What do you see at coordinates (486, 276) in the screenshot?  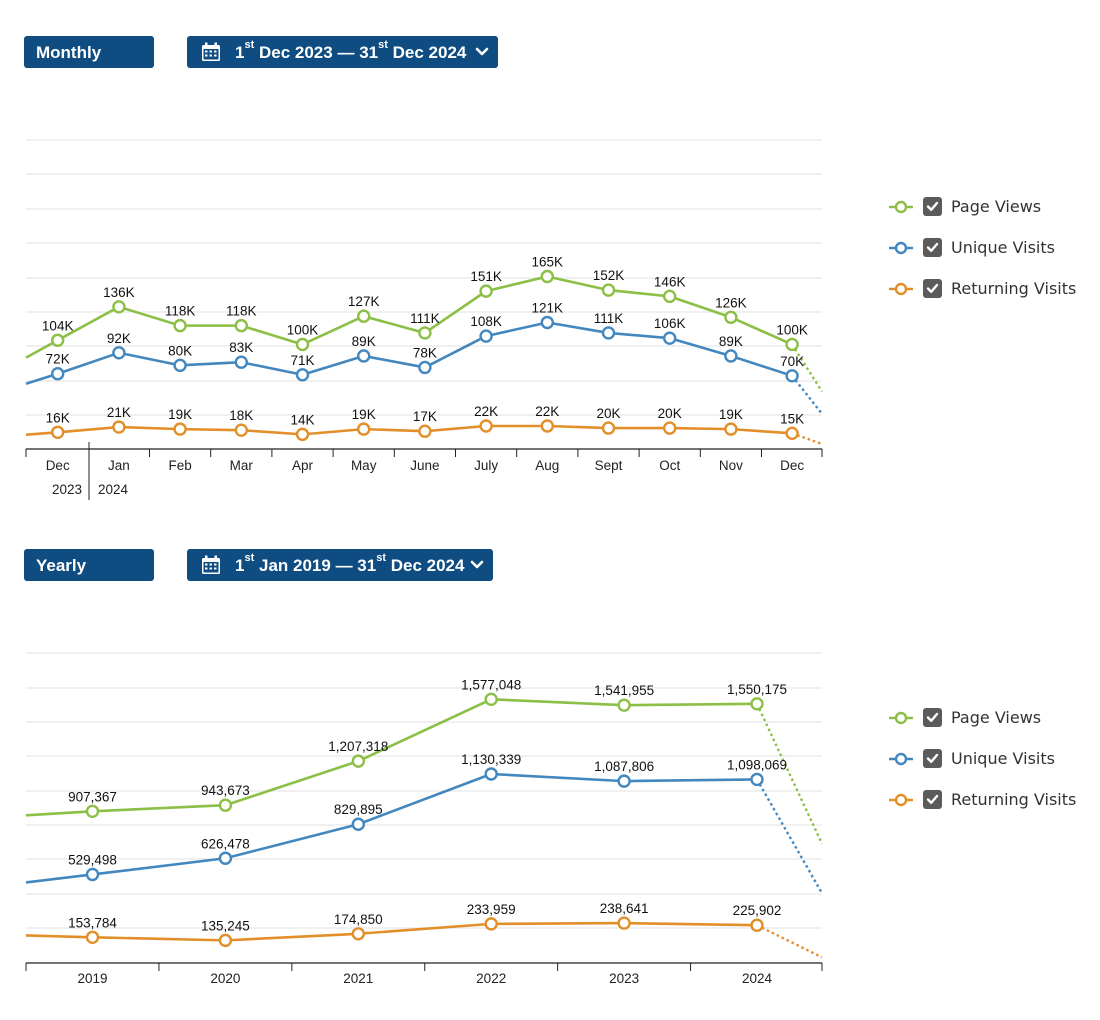 I see `data-label: 151K` at bounding box center [486, 276].